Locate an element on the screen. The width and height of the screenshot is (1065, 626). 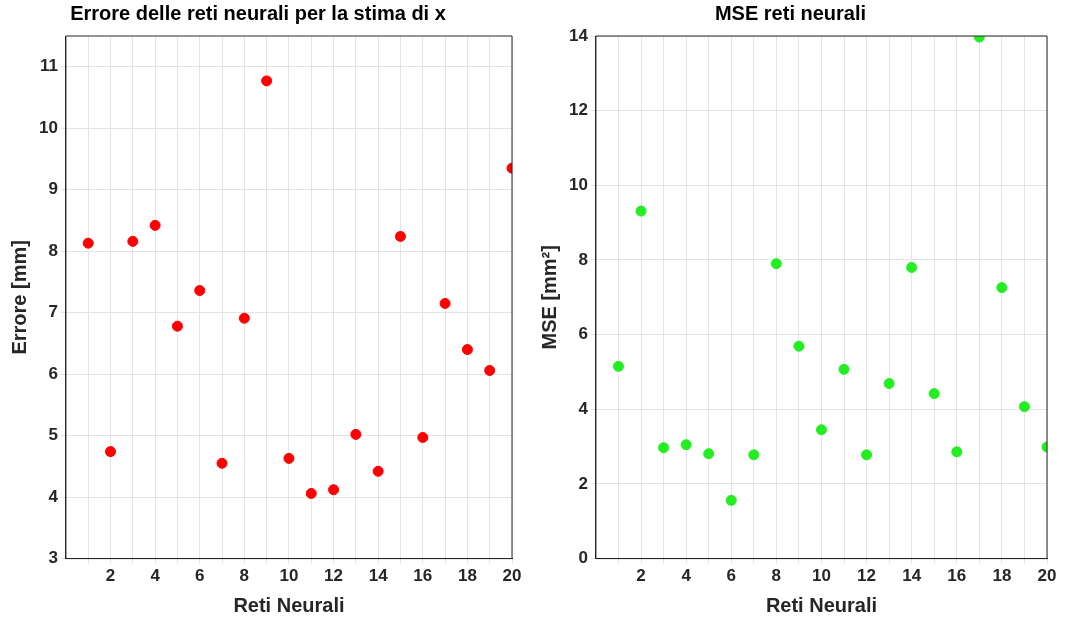
y-tick-label: 11 is located at coordinates (48, 66).